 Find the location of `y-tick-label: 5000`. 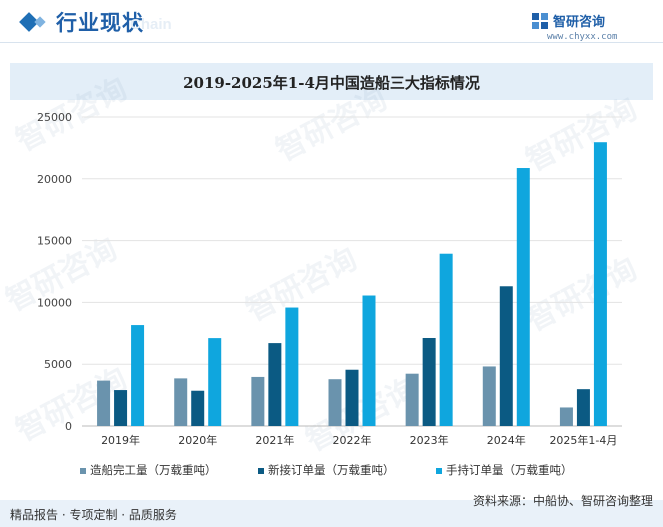

y-tick-label: 5000 is located at coordinates (58, 364).